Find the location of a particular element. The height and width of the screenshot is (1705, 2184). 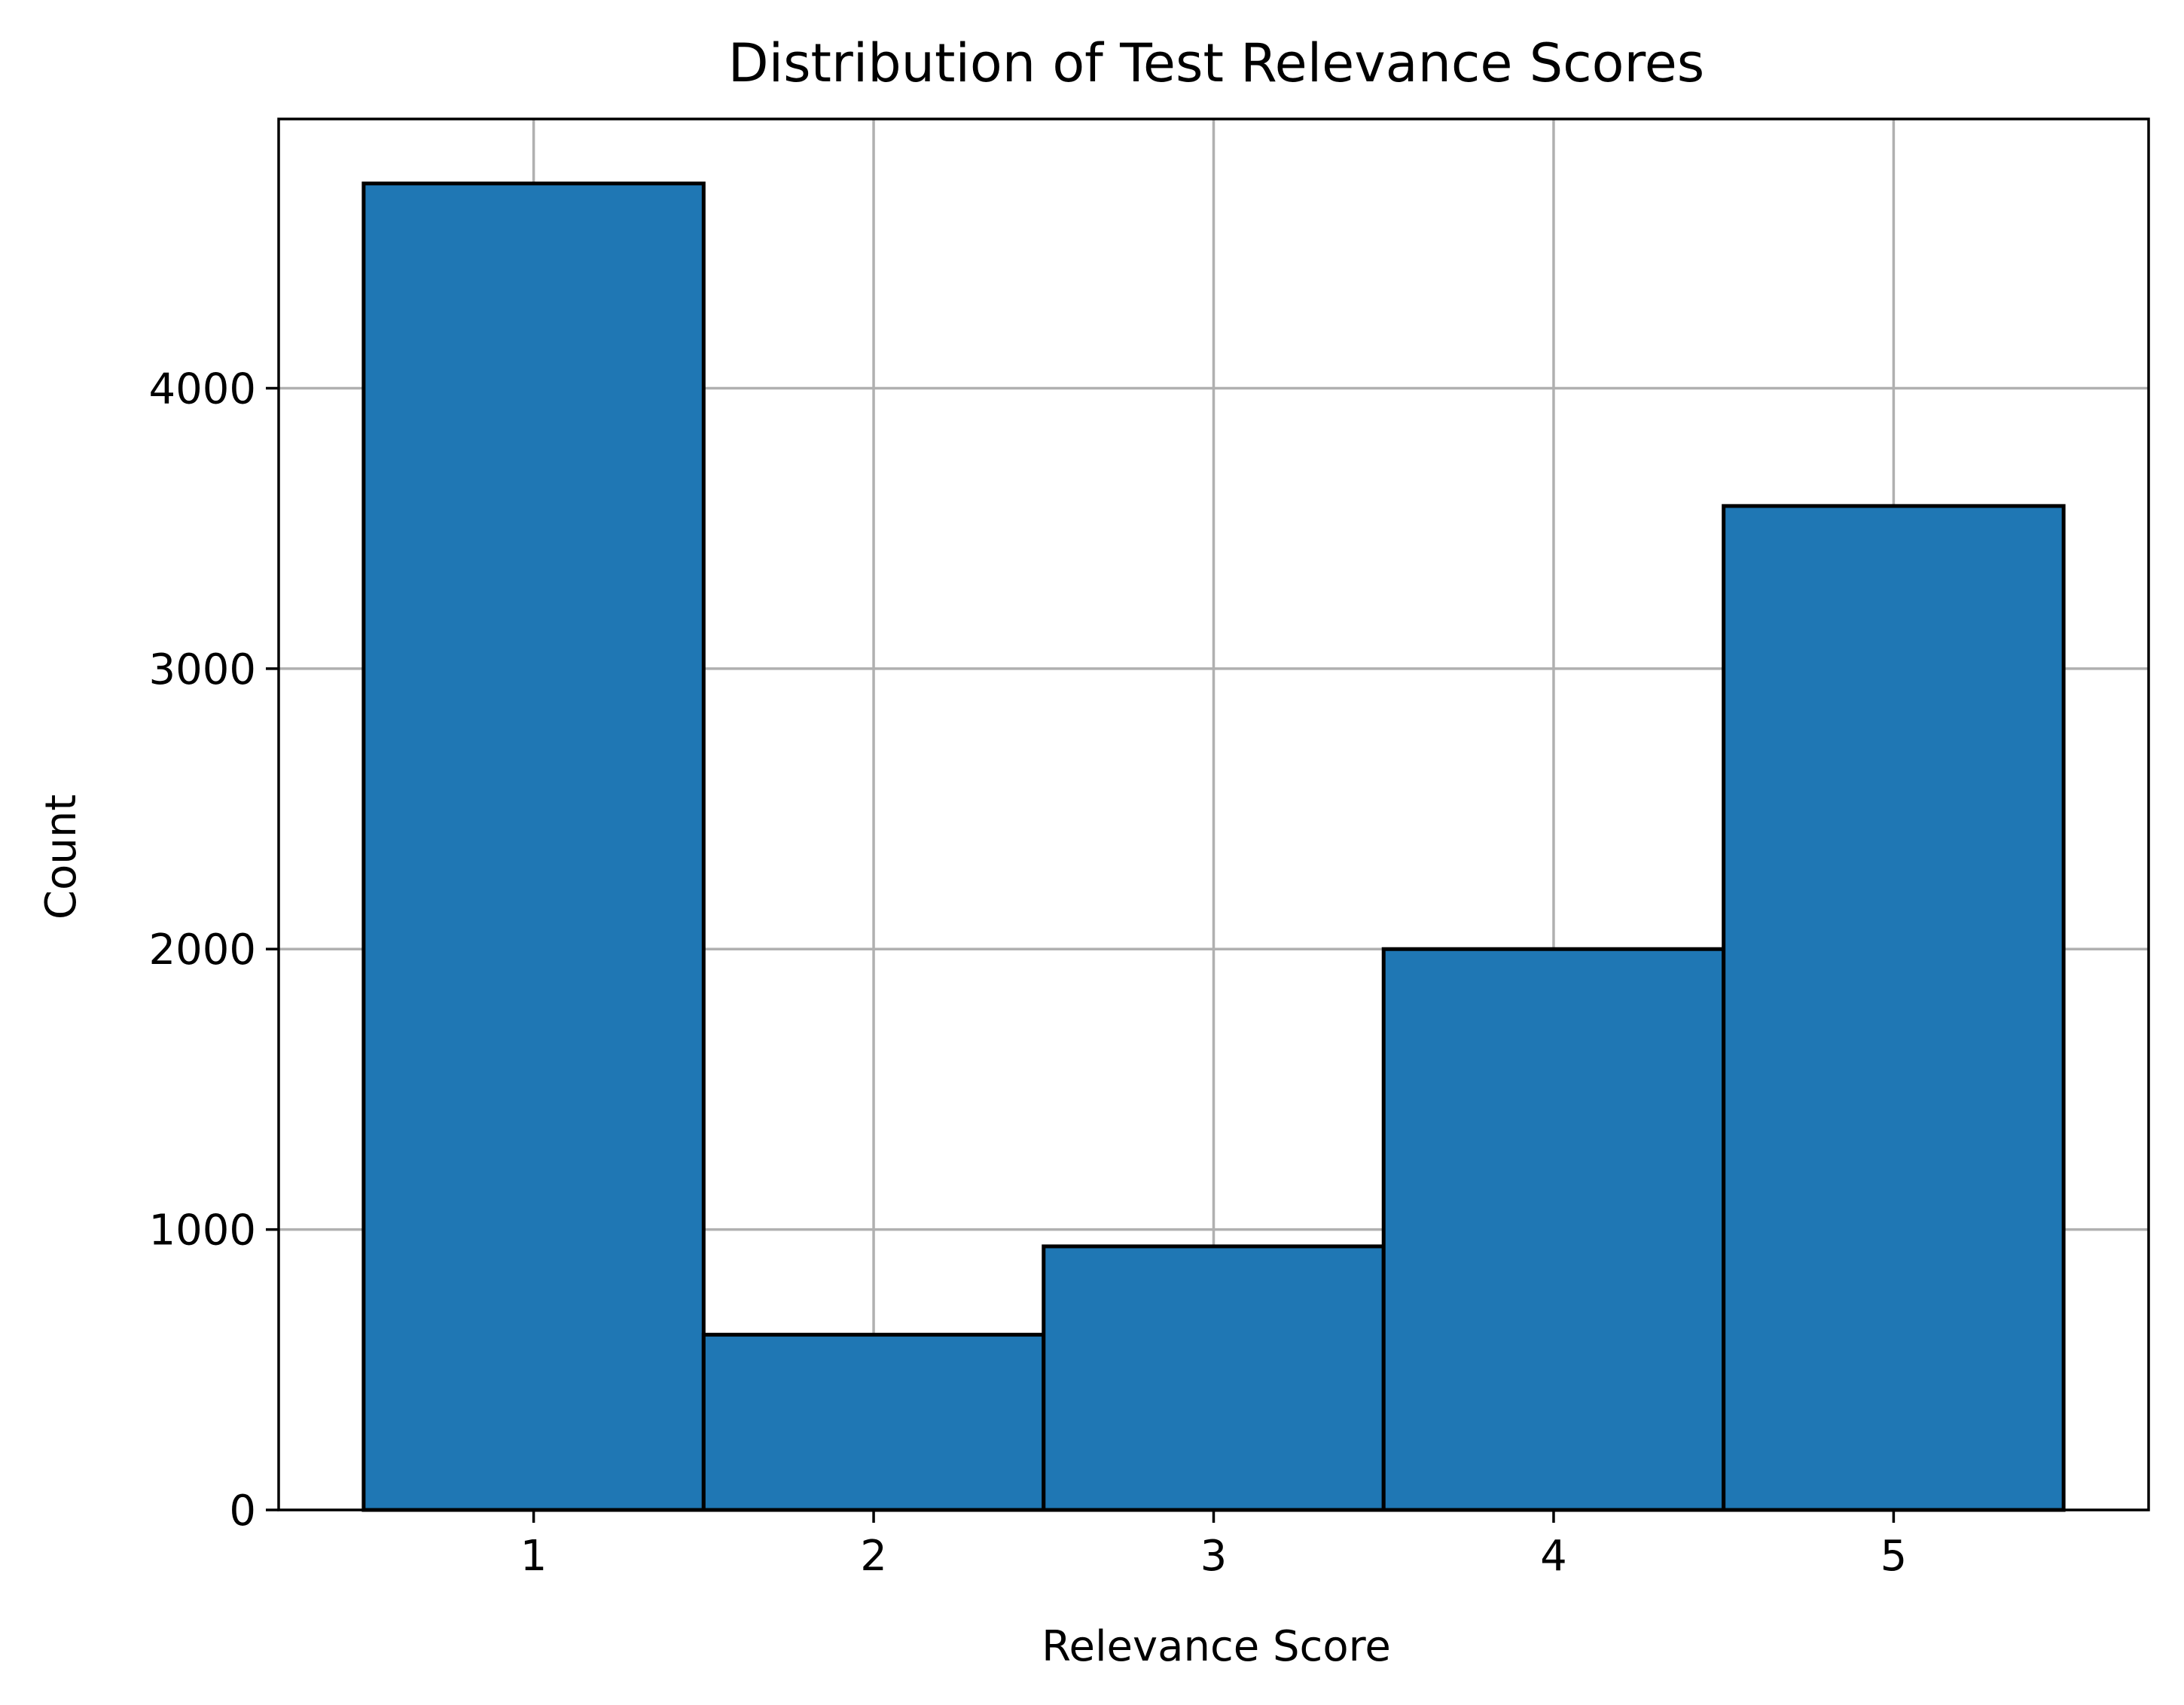

y-tick-label: 2000 is located at coordinates (202, 951).